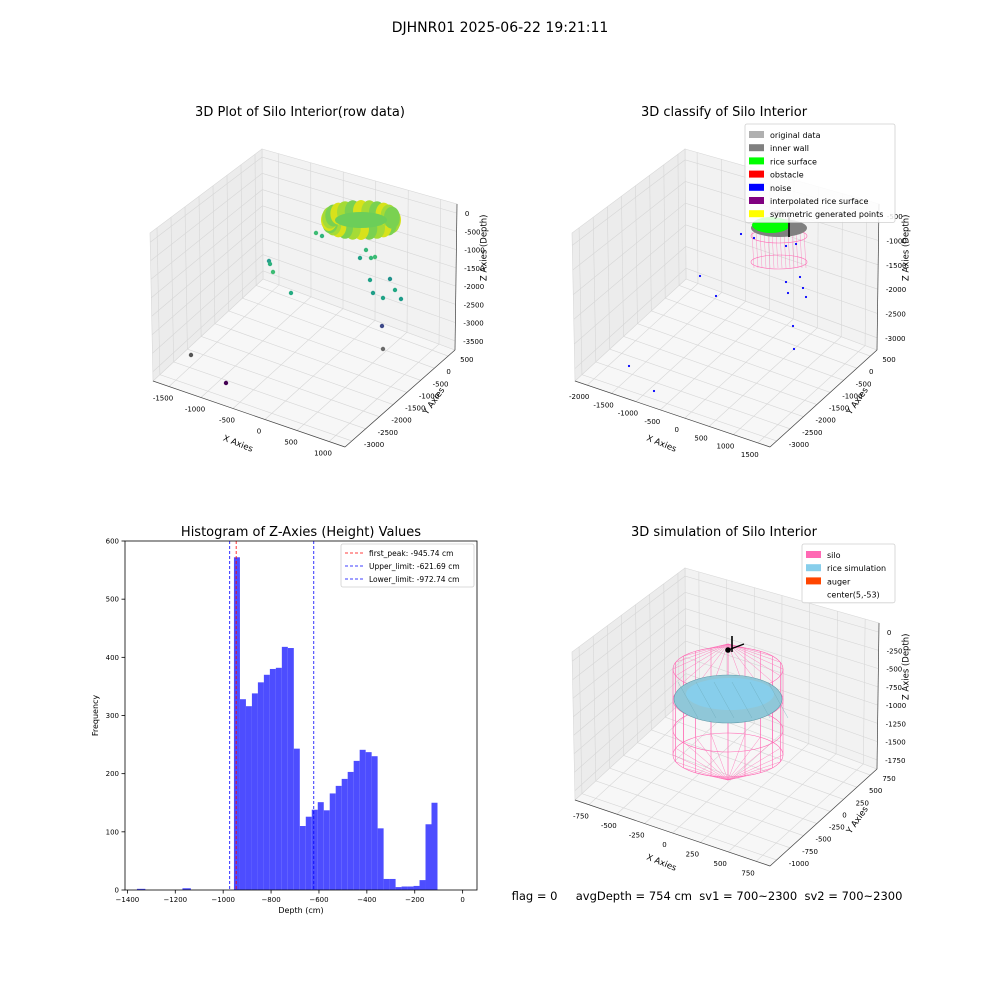 Image resolution: width=1000 pixels, height=1000 pixels. What do you see at coordinates (227, 421) in the screenshot?
I see `x-tick-label: -500` at bounding box center [227, 421].